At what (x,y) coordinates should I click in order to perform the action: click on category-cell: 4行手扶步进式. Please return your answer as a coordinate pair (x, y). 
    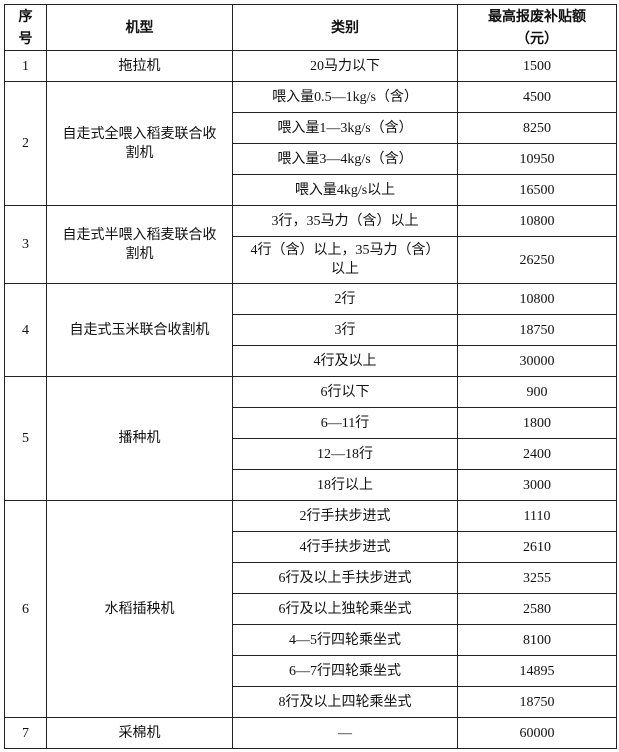
    Looking at the image, I should click on (345, 547).